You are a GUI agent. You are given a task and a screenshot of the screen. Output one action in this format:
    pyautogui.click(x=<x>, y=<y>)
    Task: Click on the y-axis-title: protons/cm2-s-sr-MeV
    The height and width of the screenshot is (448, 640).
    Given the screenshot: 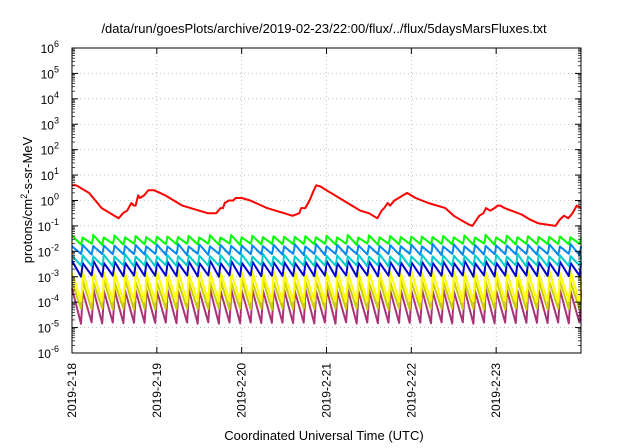 What is the action you would take?
    pyautogui.click(x=27, y=199)
    